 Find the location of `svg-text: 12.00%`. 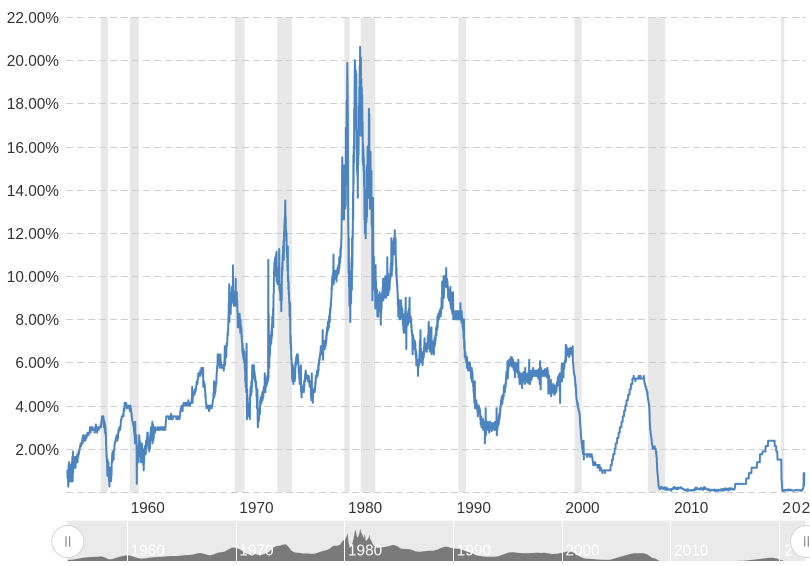

svg-text: 12.00% is located at coordinates (33, 234).